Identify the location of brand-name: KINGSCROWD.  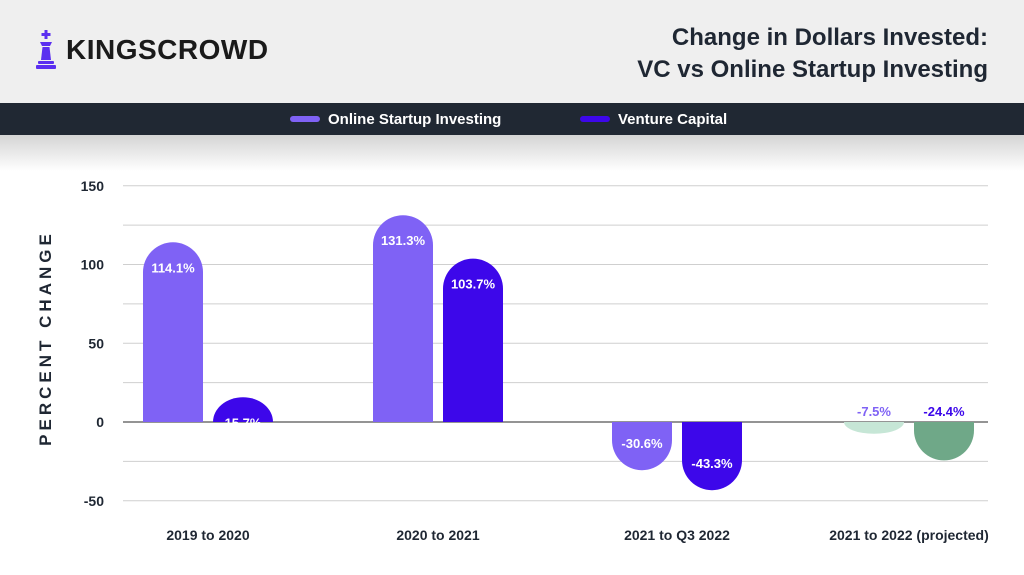
(167, 49).